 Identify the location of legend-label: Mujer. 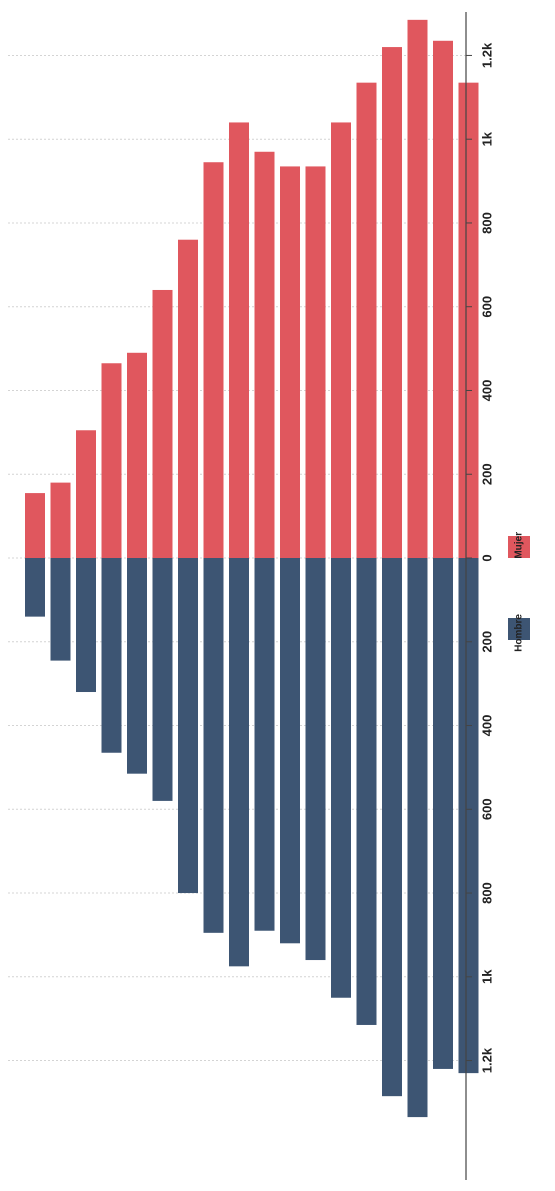
(519, 545).